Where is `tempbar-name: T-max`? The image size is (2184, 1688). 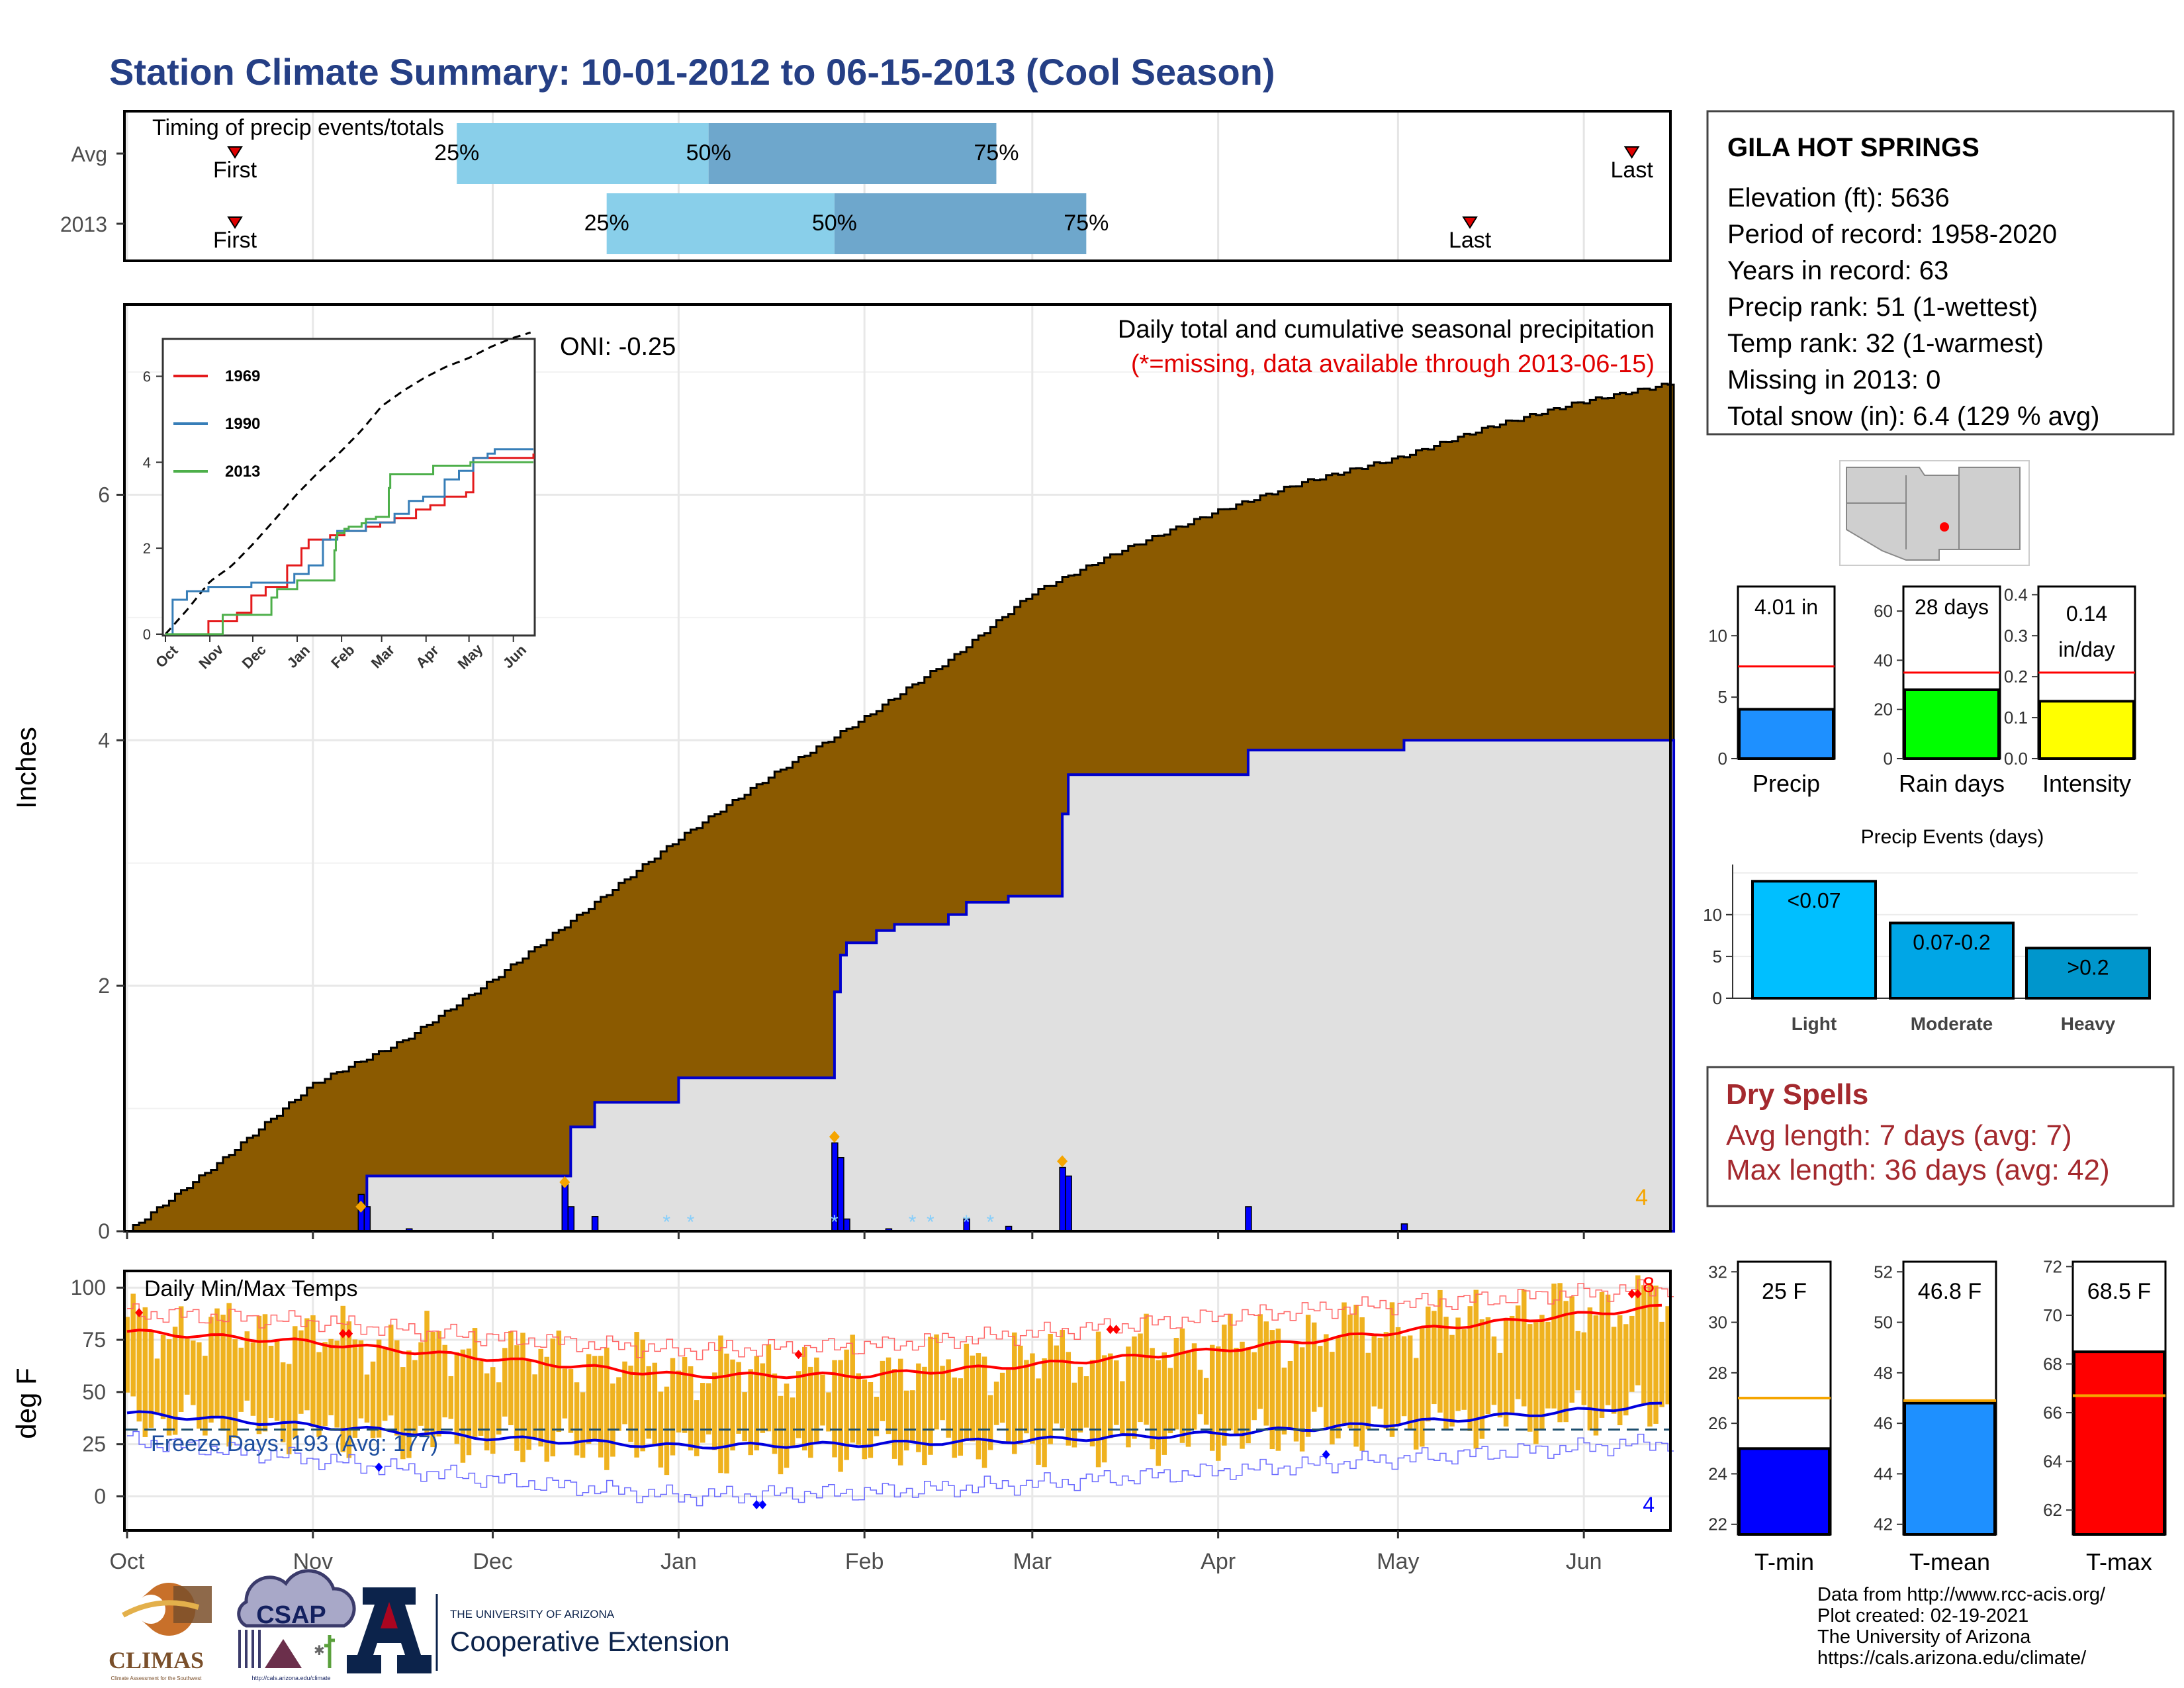
tempbar-name: T-max is located at coordinates (2119, 1561).